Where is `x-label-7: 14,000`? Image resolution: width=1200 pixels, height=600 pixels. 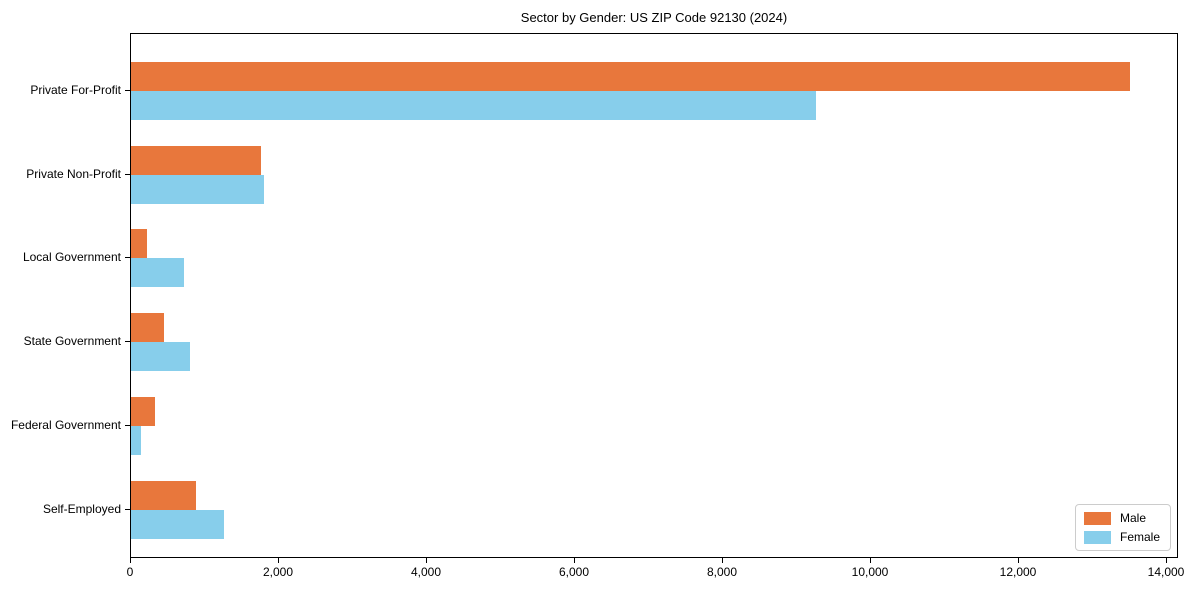 x-label-7: 14,000 is located at coordinates (1166, 572).